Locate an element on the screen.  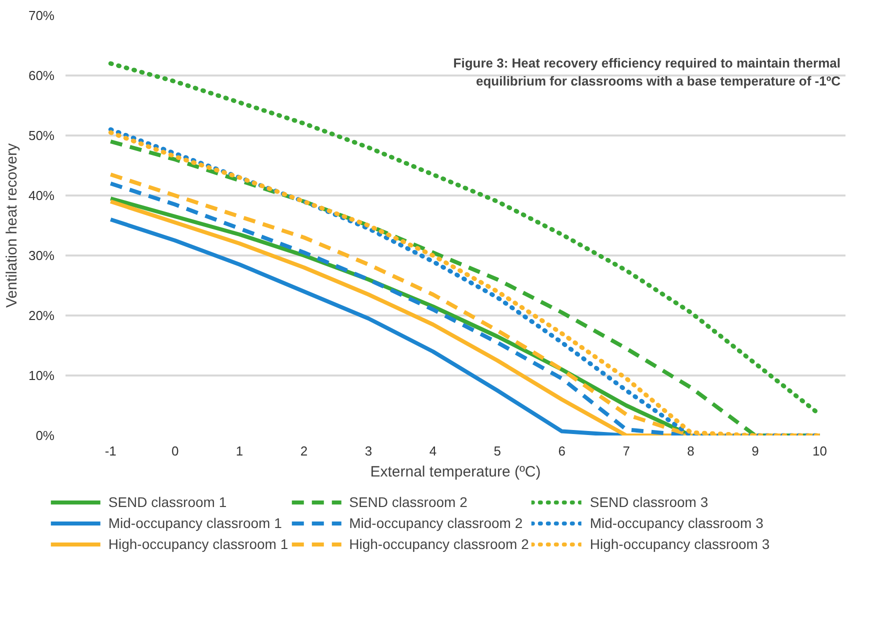
x-tick-label: 0 is located at coordinates (175, 451).